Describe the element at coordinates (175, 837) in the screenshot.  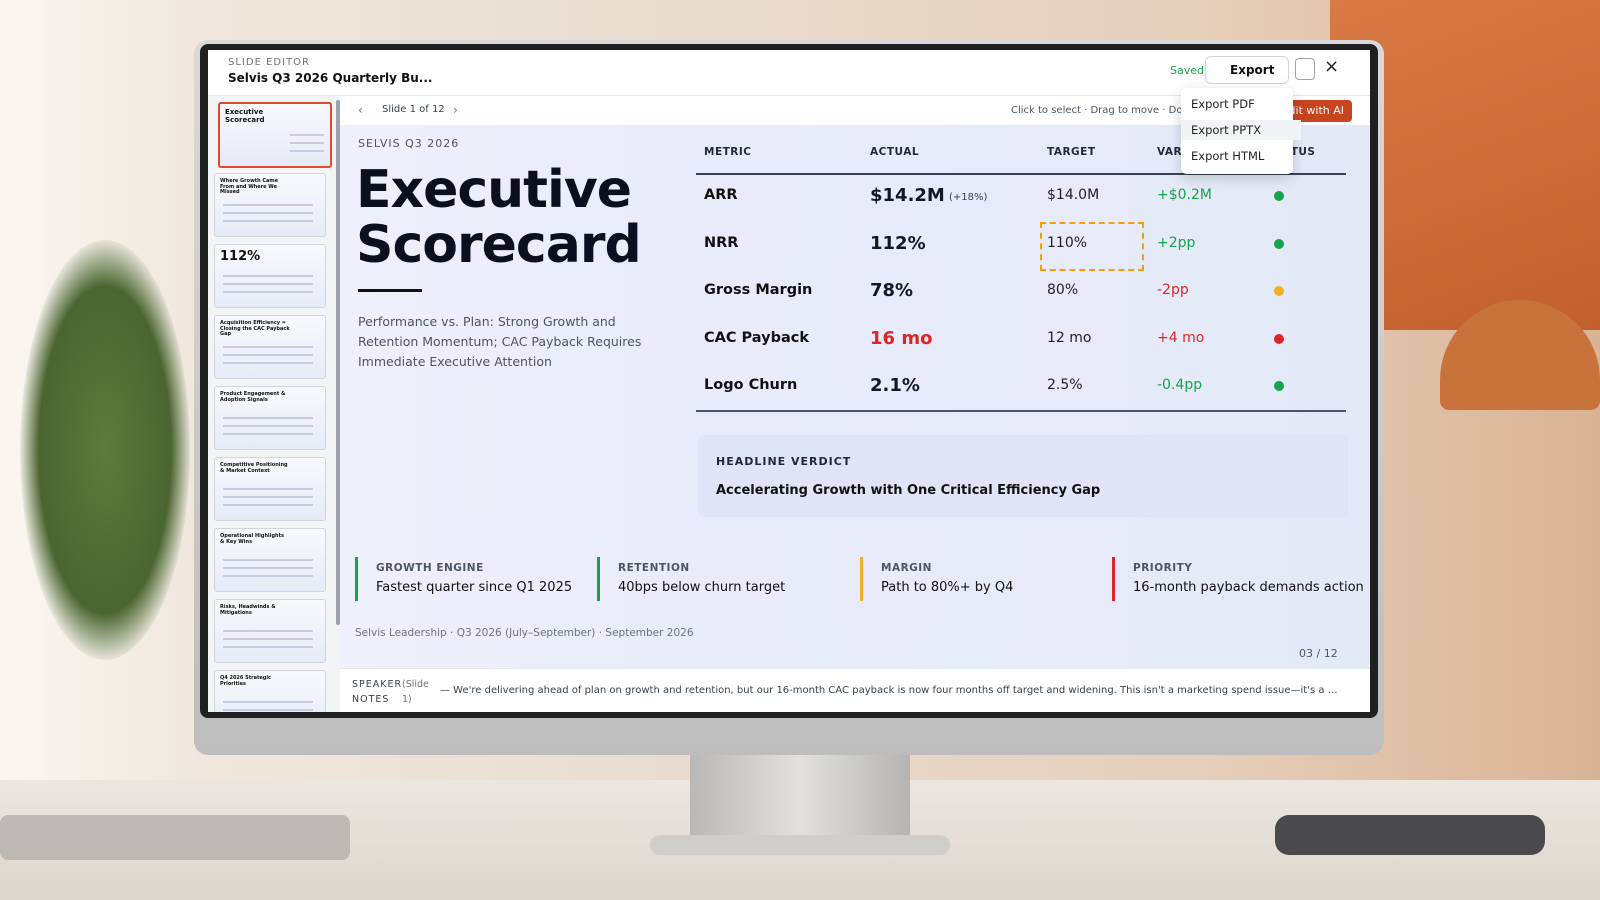
I see `laptop` at that location.